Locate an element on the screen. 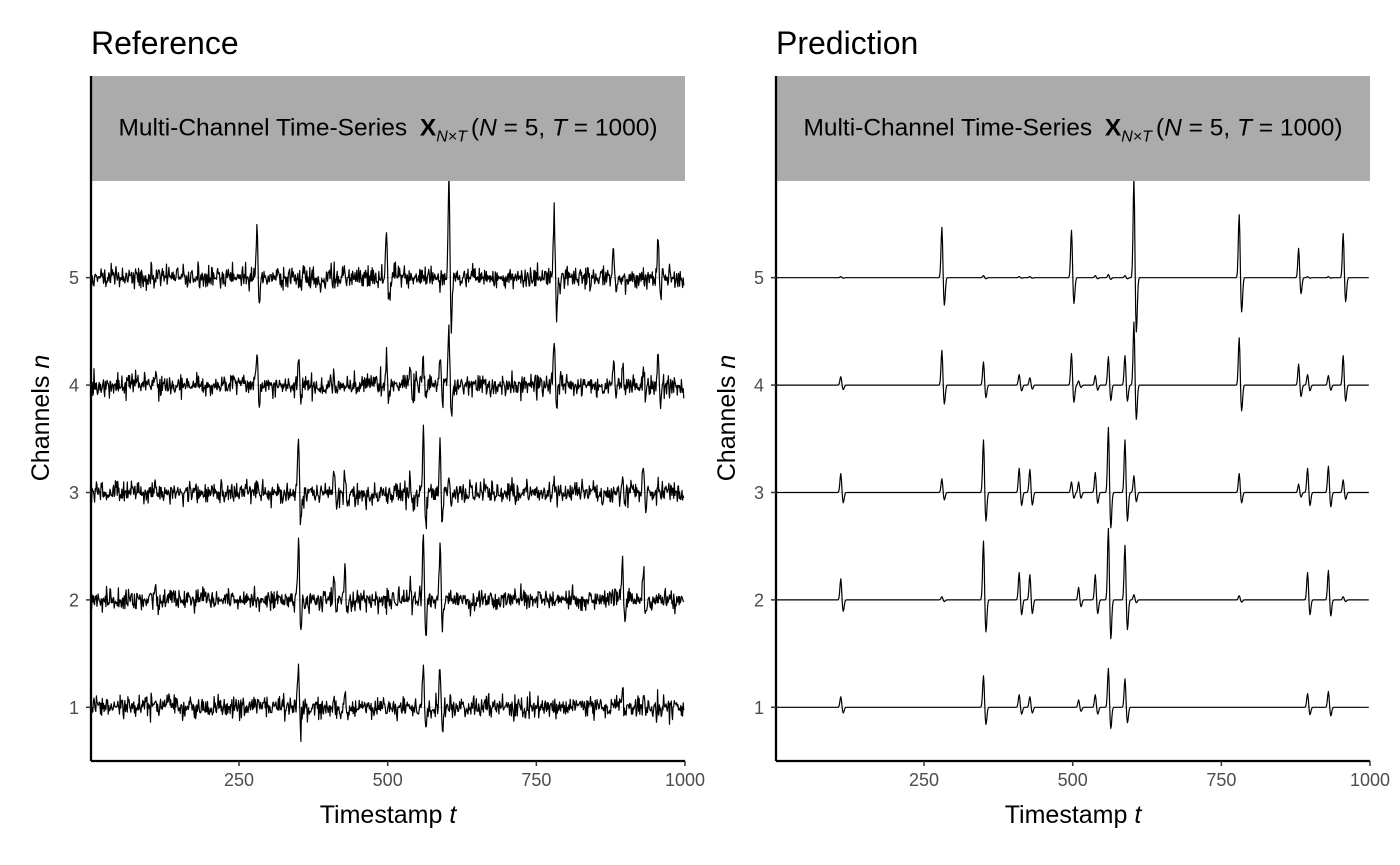 This screenshot has width=1400, height=865. panel-title: Reference is located at coordinates (165, 43).